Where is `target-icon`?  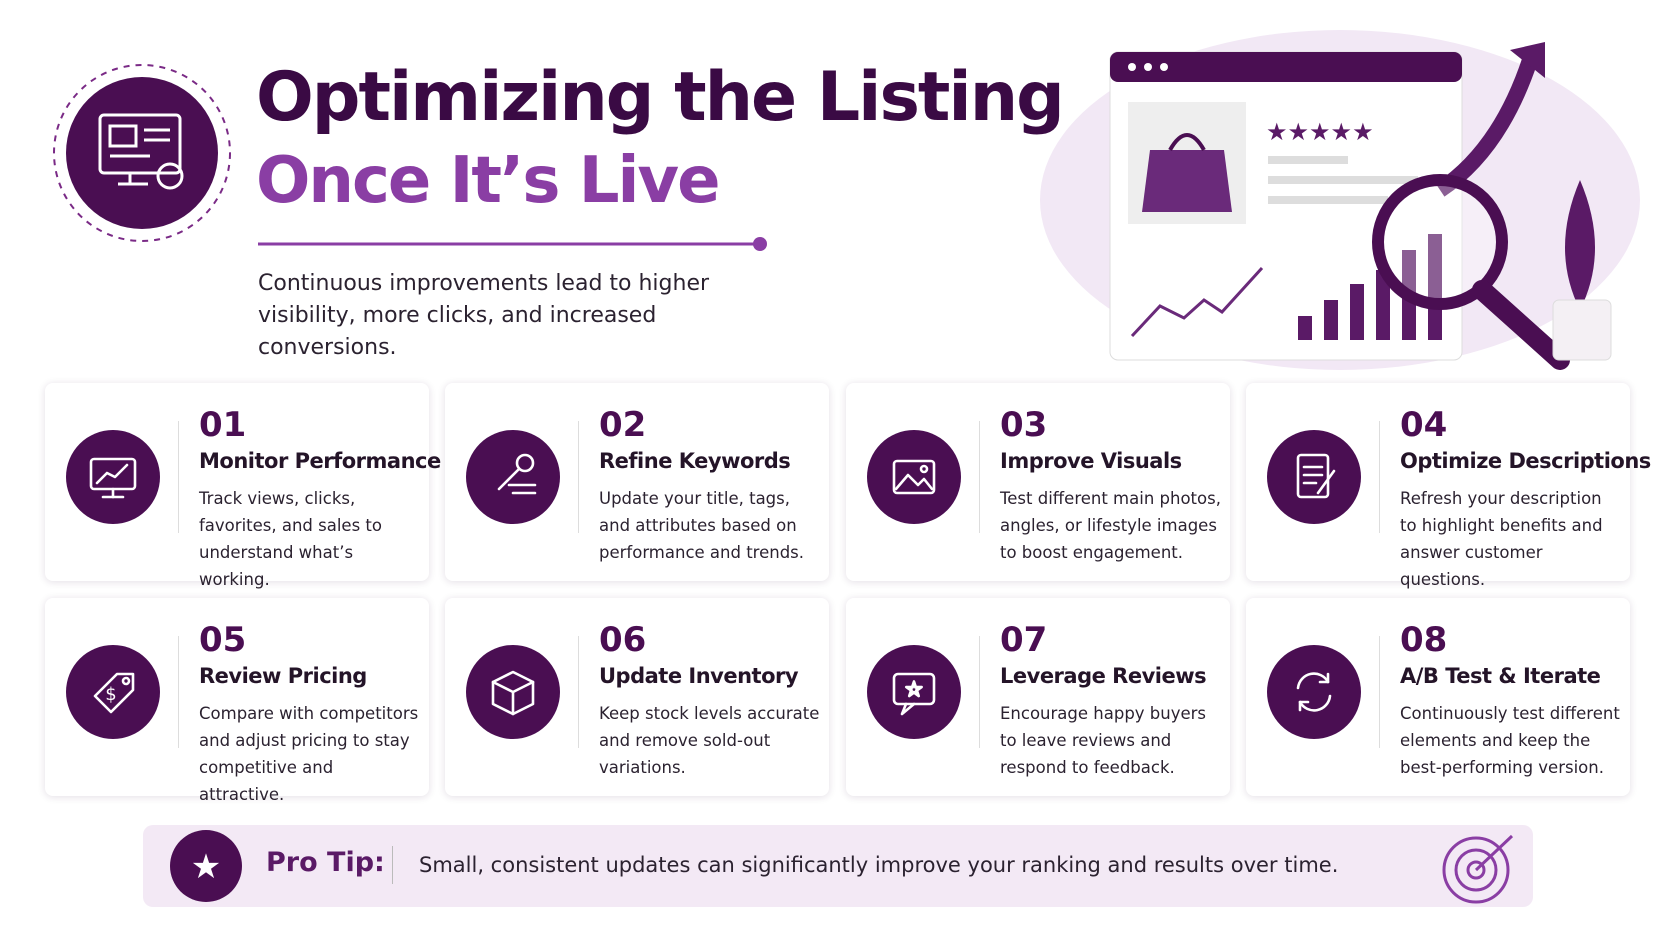 target-icon is located at coordinates (1478, 869).